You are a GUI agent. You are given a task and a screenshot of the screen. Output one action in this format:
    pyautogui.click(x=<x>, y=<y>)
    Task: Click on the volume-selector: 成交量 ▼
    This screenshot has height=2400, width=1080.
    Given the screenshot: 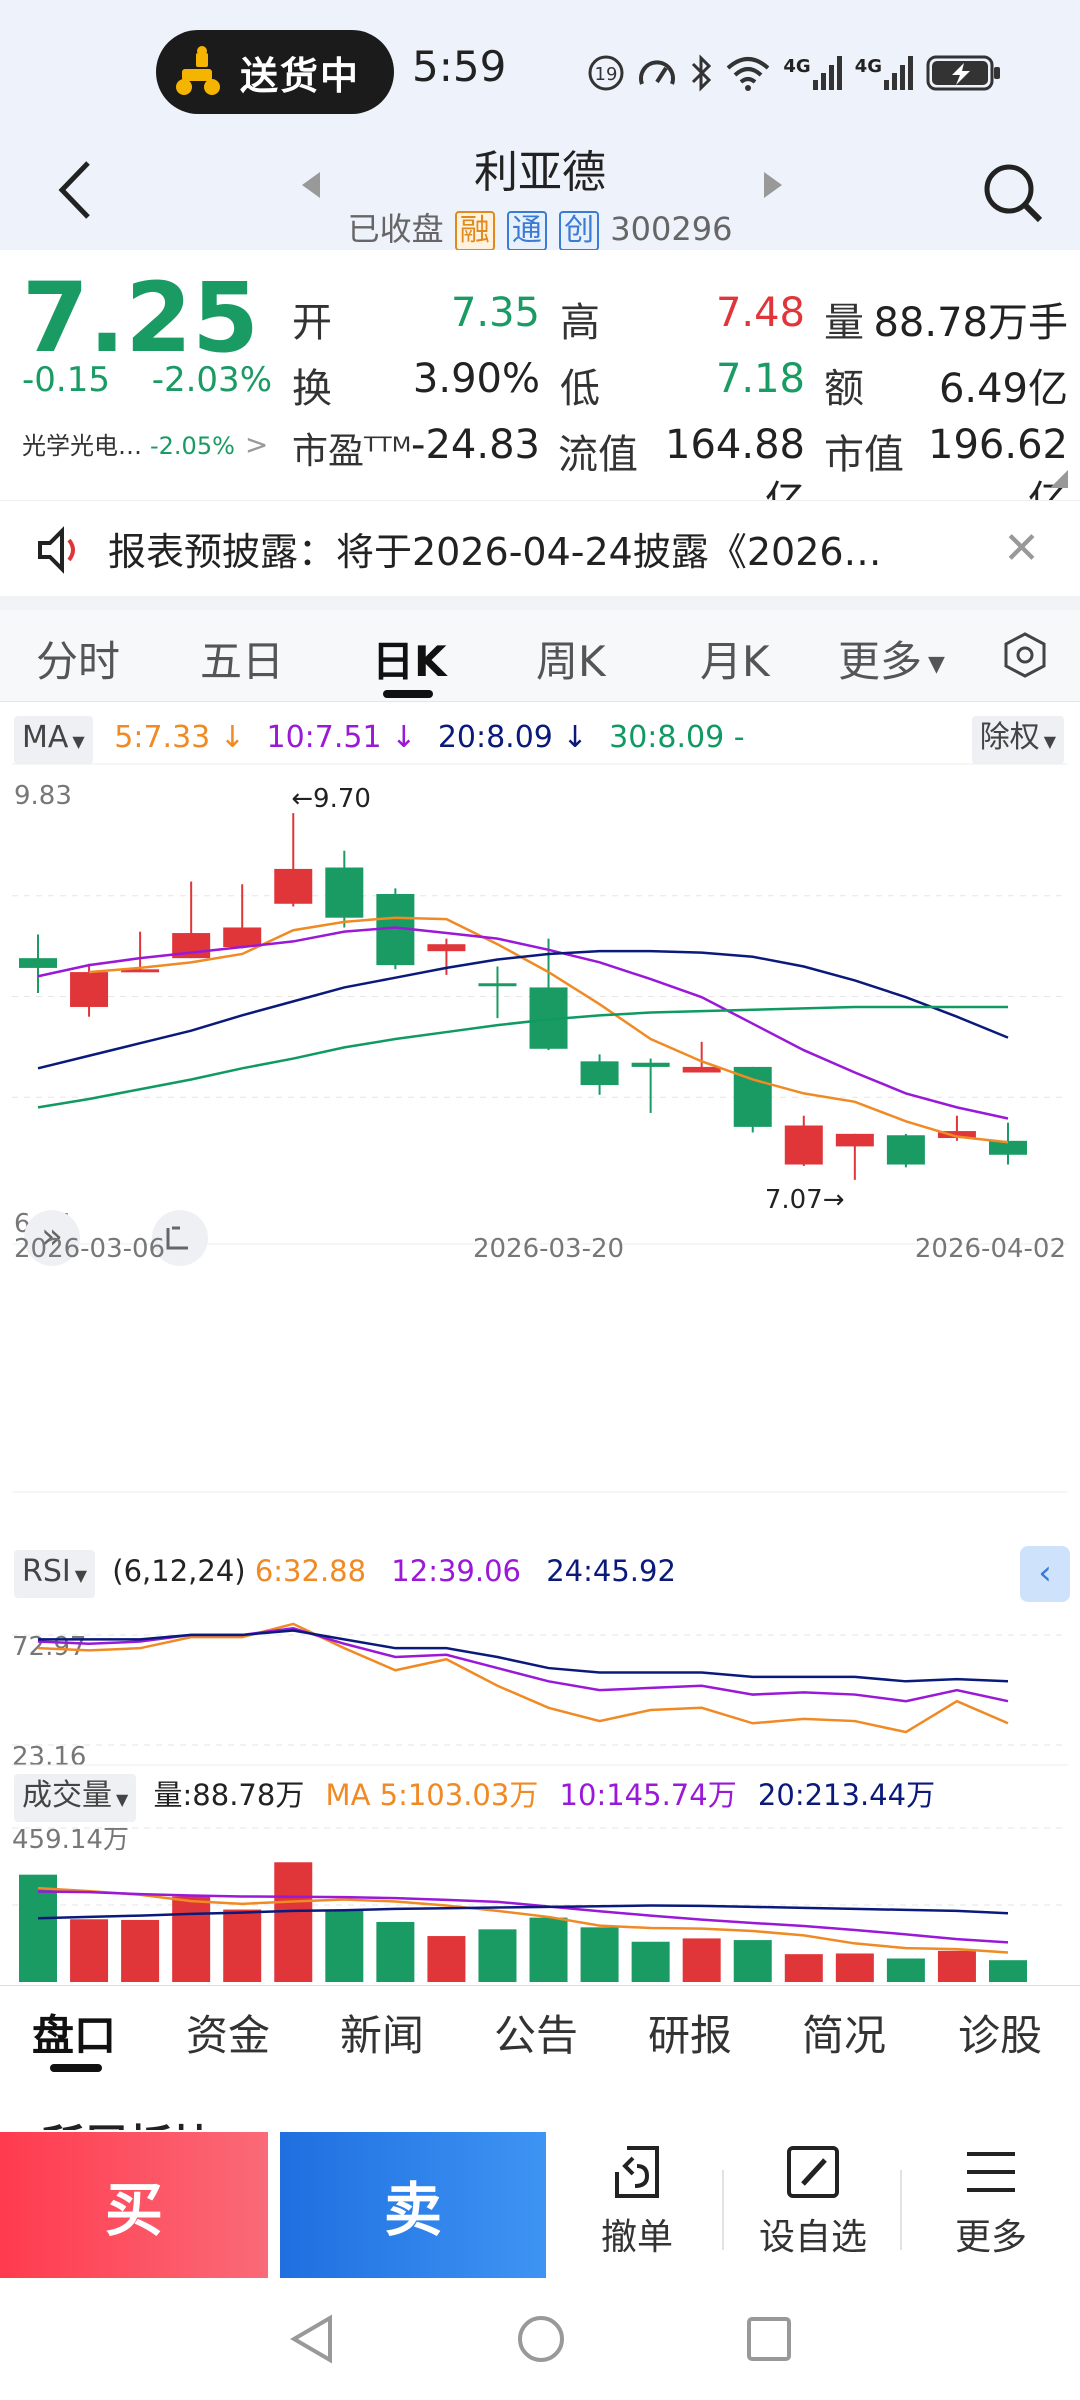 What is the action you would take?
    pyautogui.click(x=75, y=1798)
    